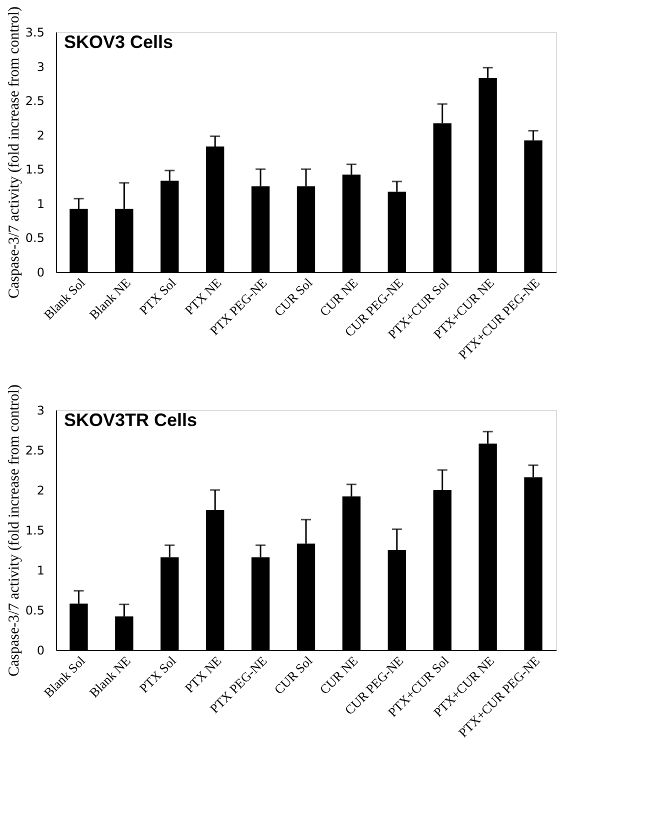  What do you see at coordinates (131, 420) in the screenshot?
I see `chart-title: SKOV3TR Cells` at bounding box center [131, 420].